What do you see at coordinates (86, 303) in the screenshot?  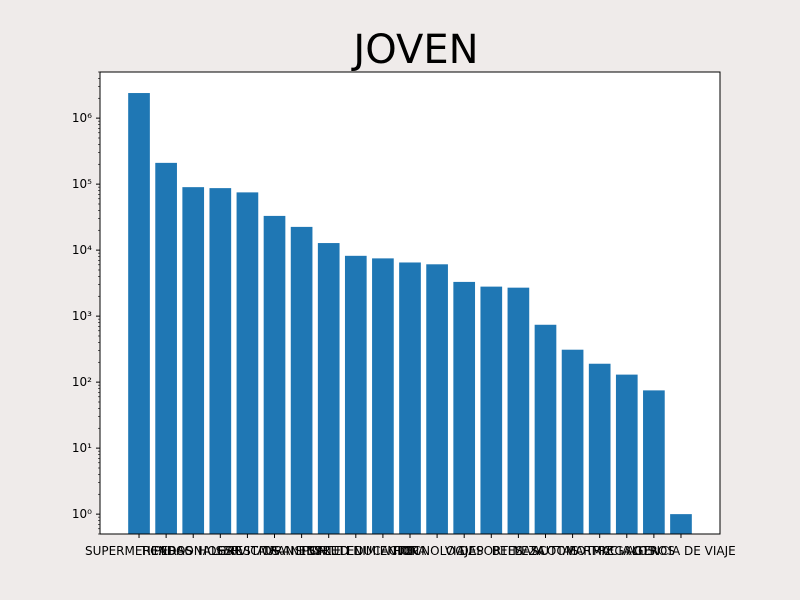 I see `y-axis: 10⁰ 10¹ 10² 10³ 10⁴ 10⁵ 10⁶` at bounding box center [86, 303].